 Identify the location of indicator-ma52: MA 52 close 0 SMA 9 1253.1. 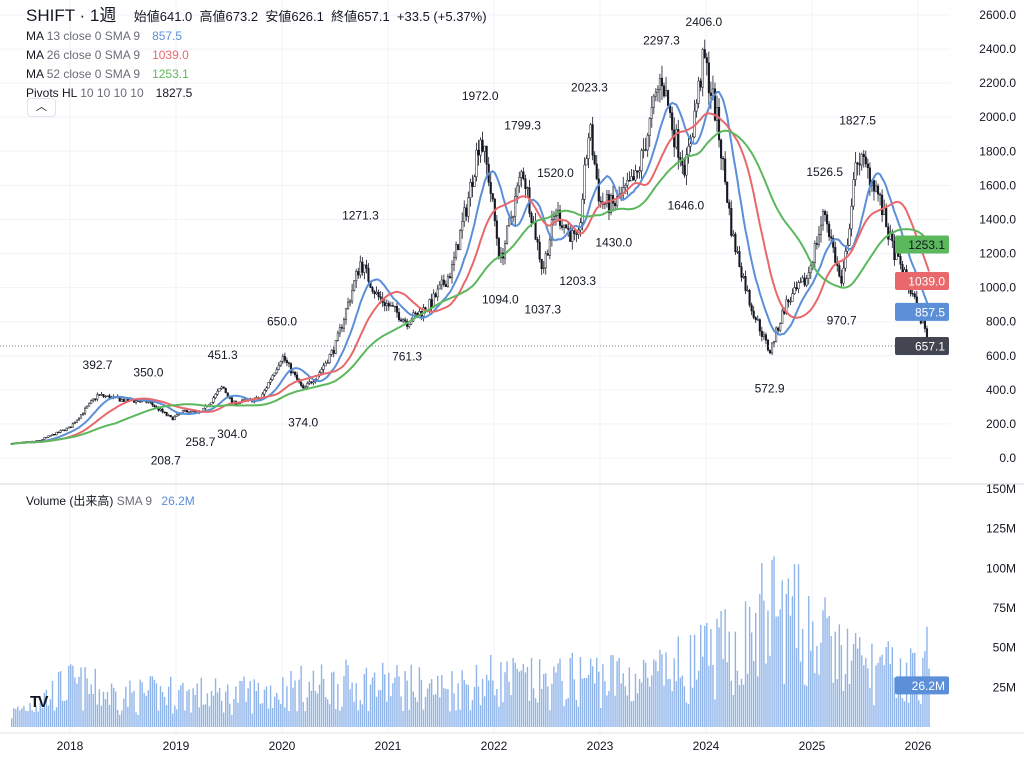
(256, 74).